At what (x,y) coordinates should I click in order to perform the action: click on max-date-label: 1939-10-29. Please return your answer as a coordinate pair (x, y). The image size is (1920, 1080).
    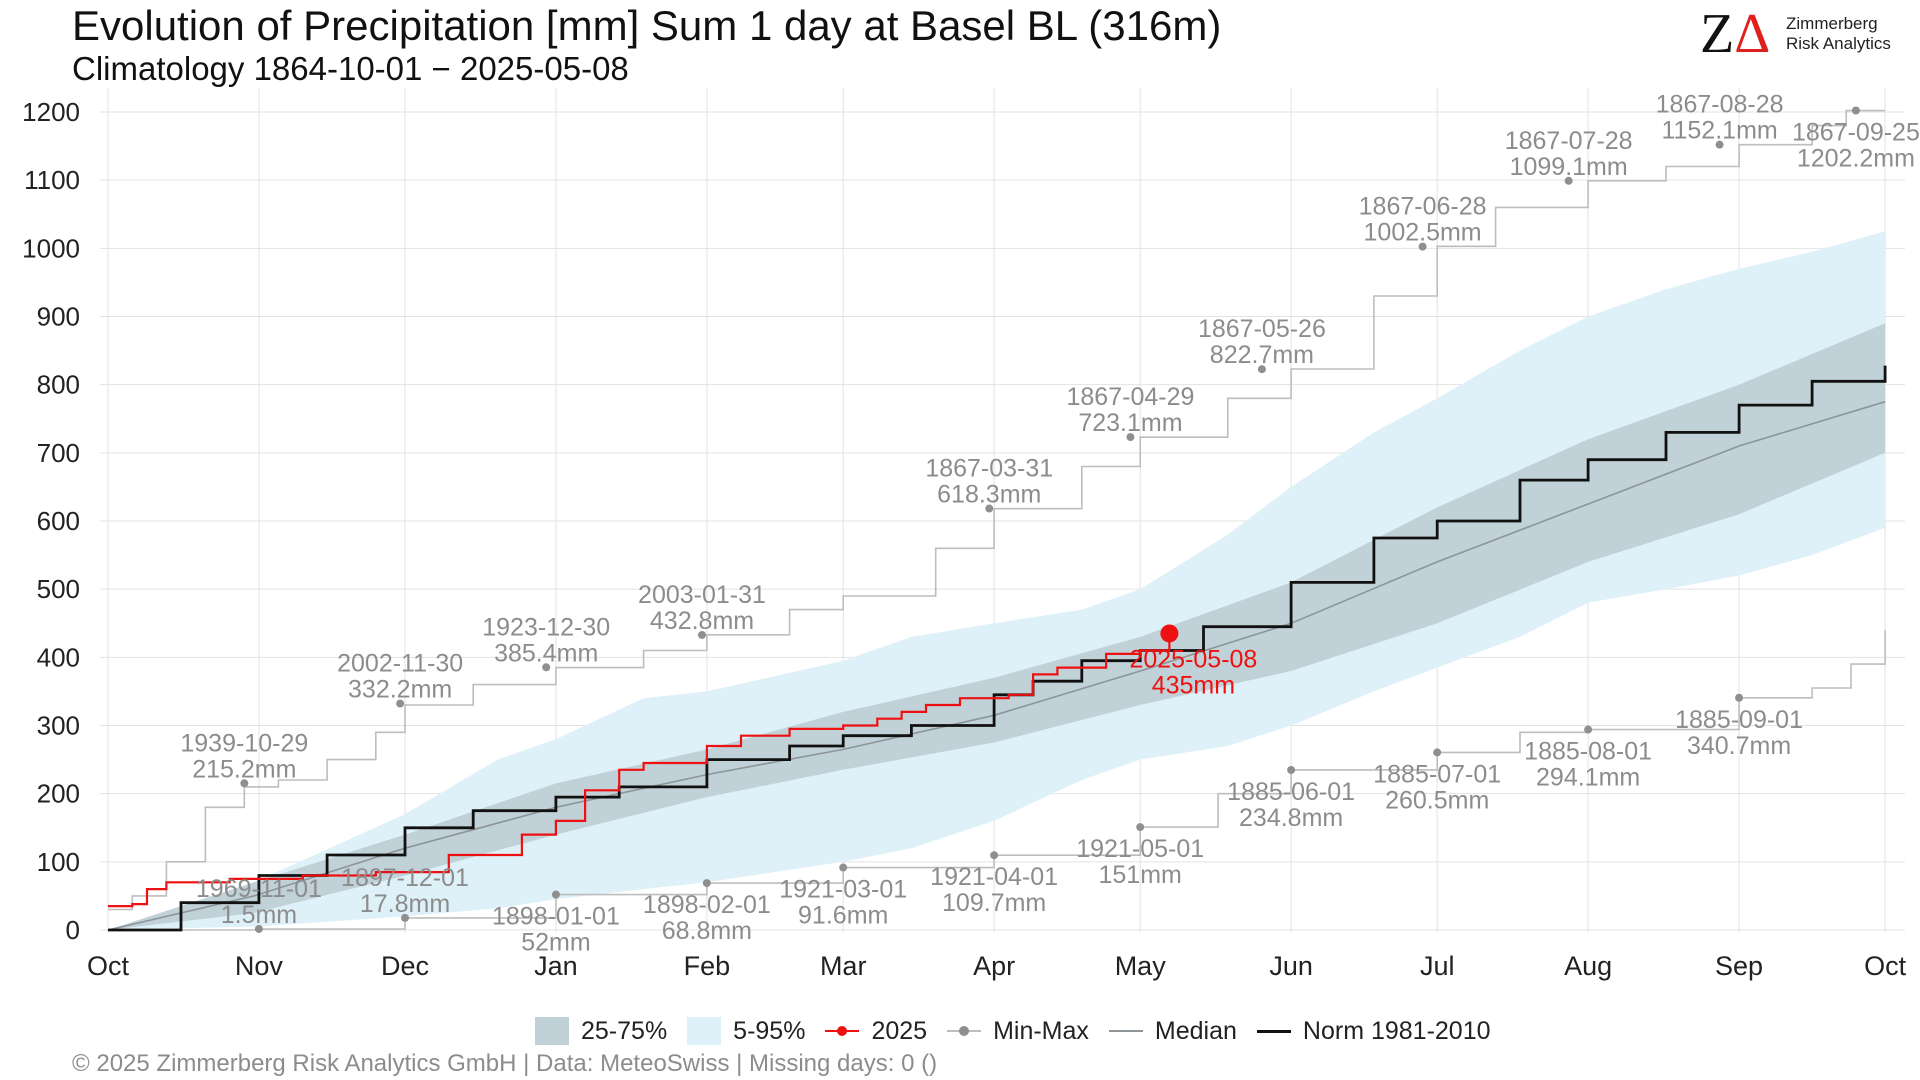
    Looking at the image, I should click on (244, 743).